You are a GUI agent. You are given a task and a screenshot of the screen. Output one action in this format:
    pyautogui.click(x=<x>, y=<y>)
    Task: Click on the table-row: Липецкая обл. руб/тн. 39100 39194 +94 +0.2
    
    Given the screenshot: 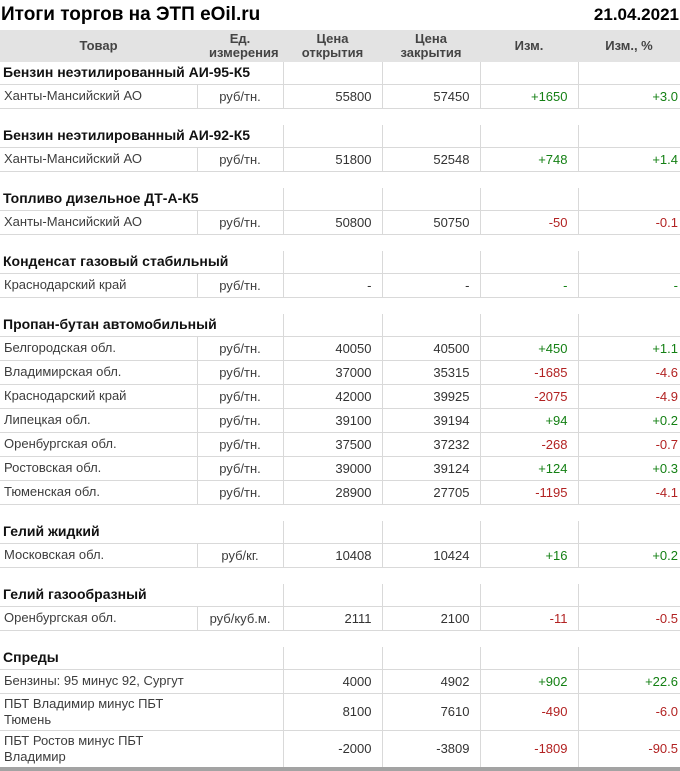 What is the action you would take?
    pyautogui.click(x=340, y=420)
    